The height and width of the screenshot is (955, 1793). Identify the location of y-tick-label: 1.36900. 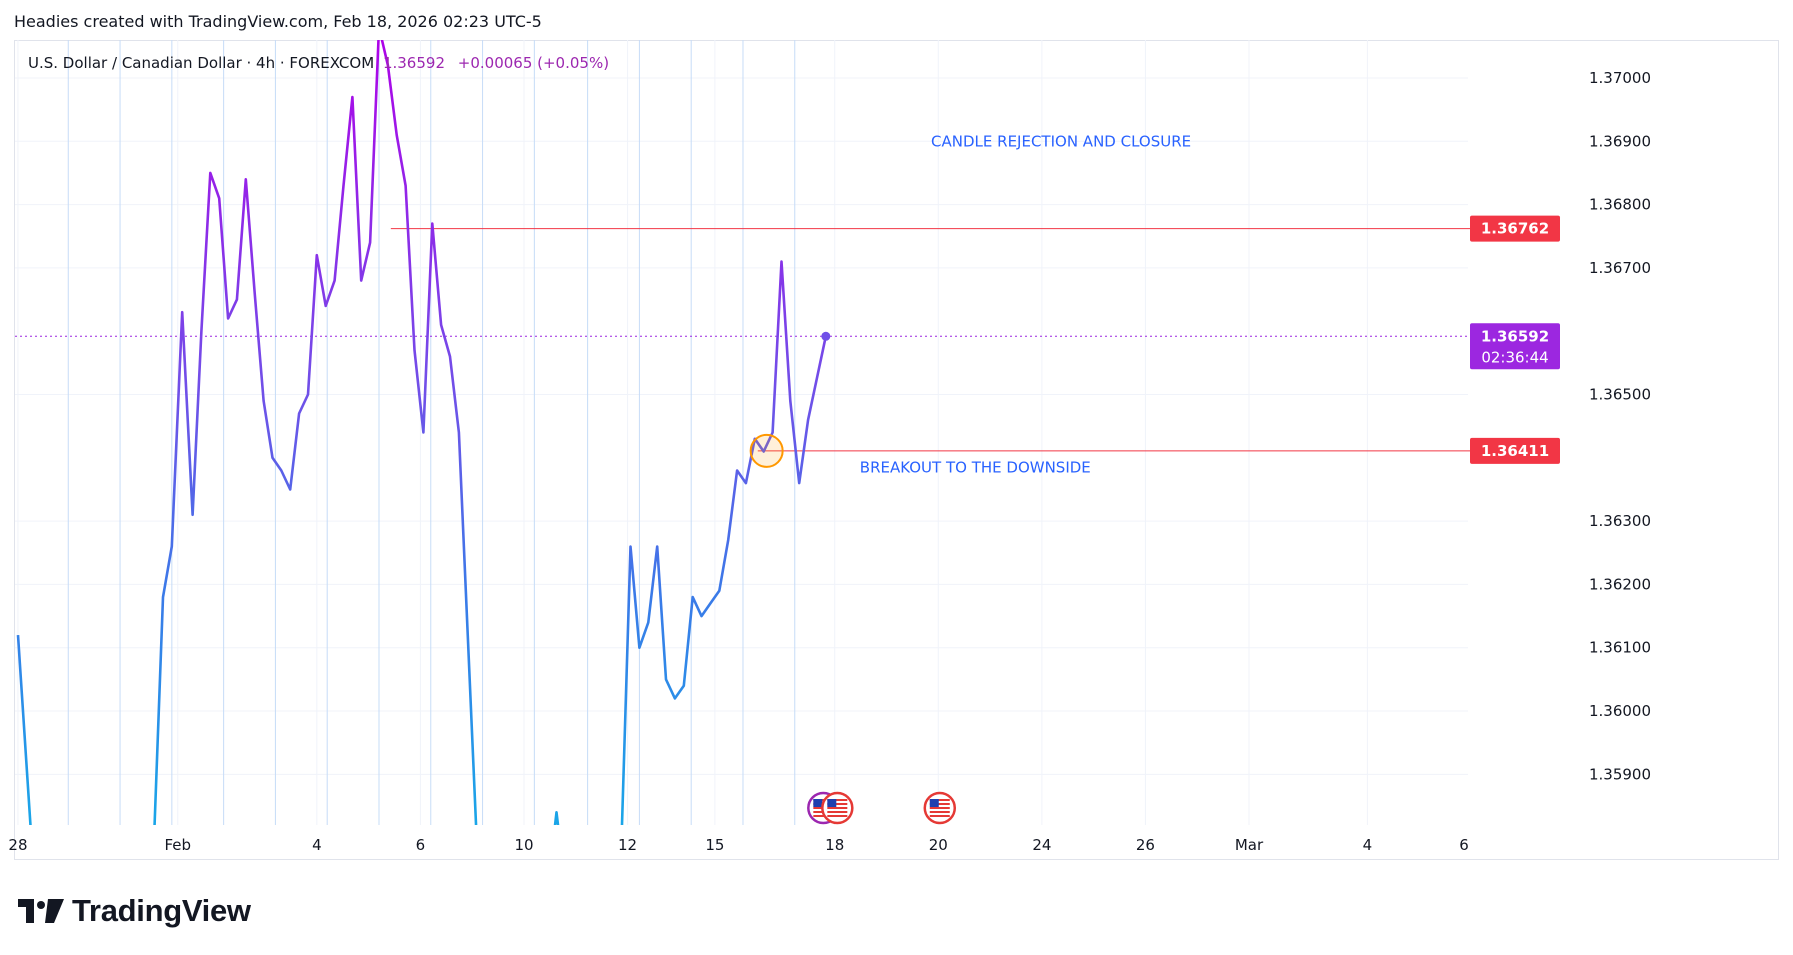
(1620, 141).